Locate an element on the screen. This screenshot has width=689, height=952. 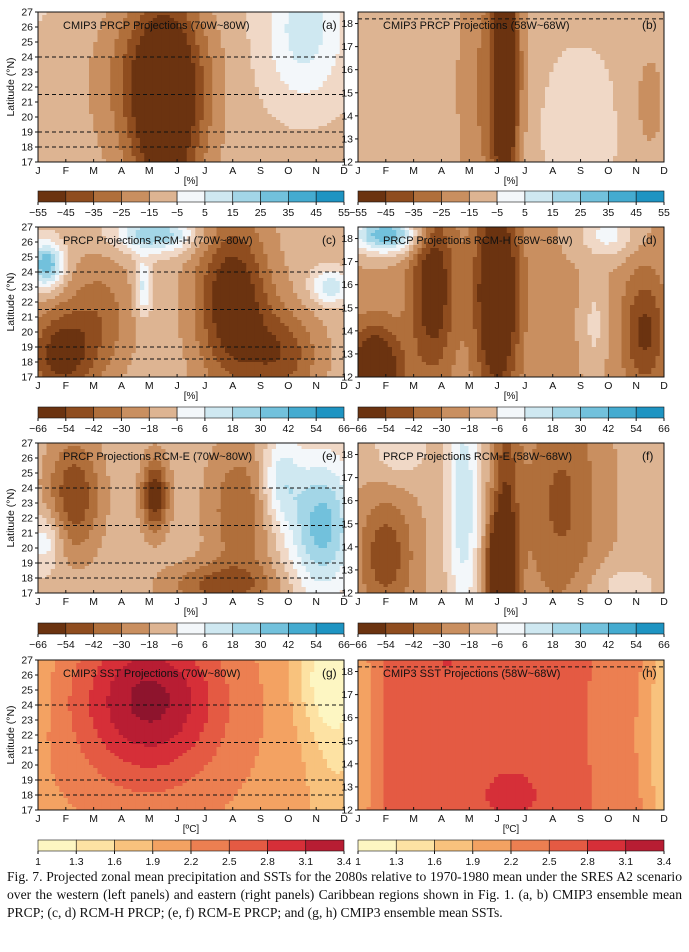
colorbar-label: −25 is located at coordinates (442, 213).